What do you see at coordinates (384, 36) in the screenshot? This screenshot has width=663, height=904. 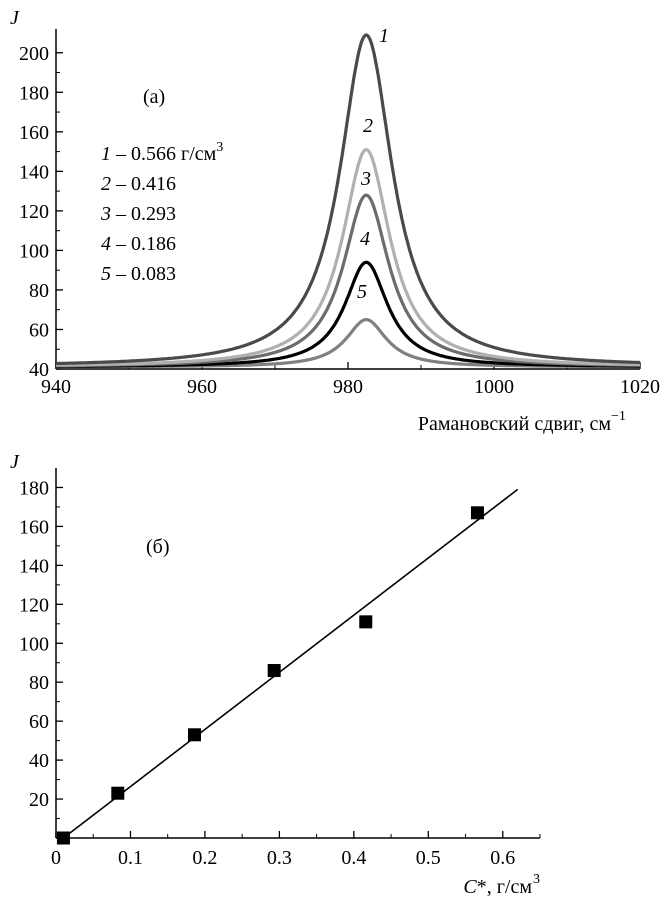 I see `curve-label-1: 1` at bounding box center [384, 36].